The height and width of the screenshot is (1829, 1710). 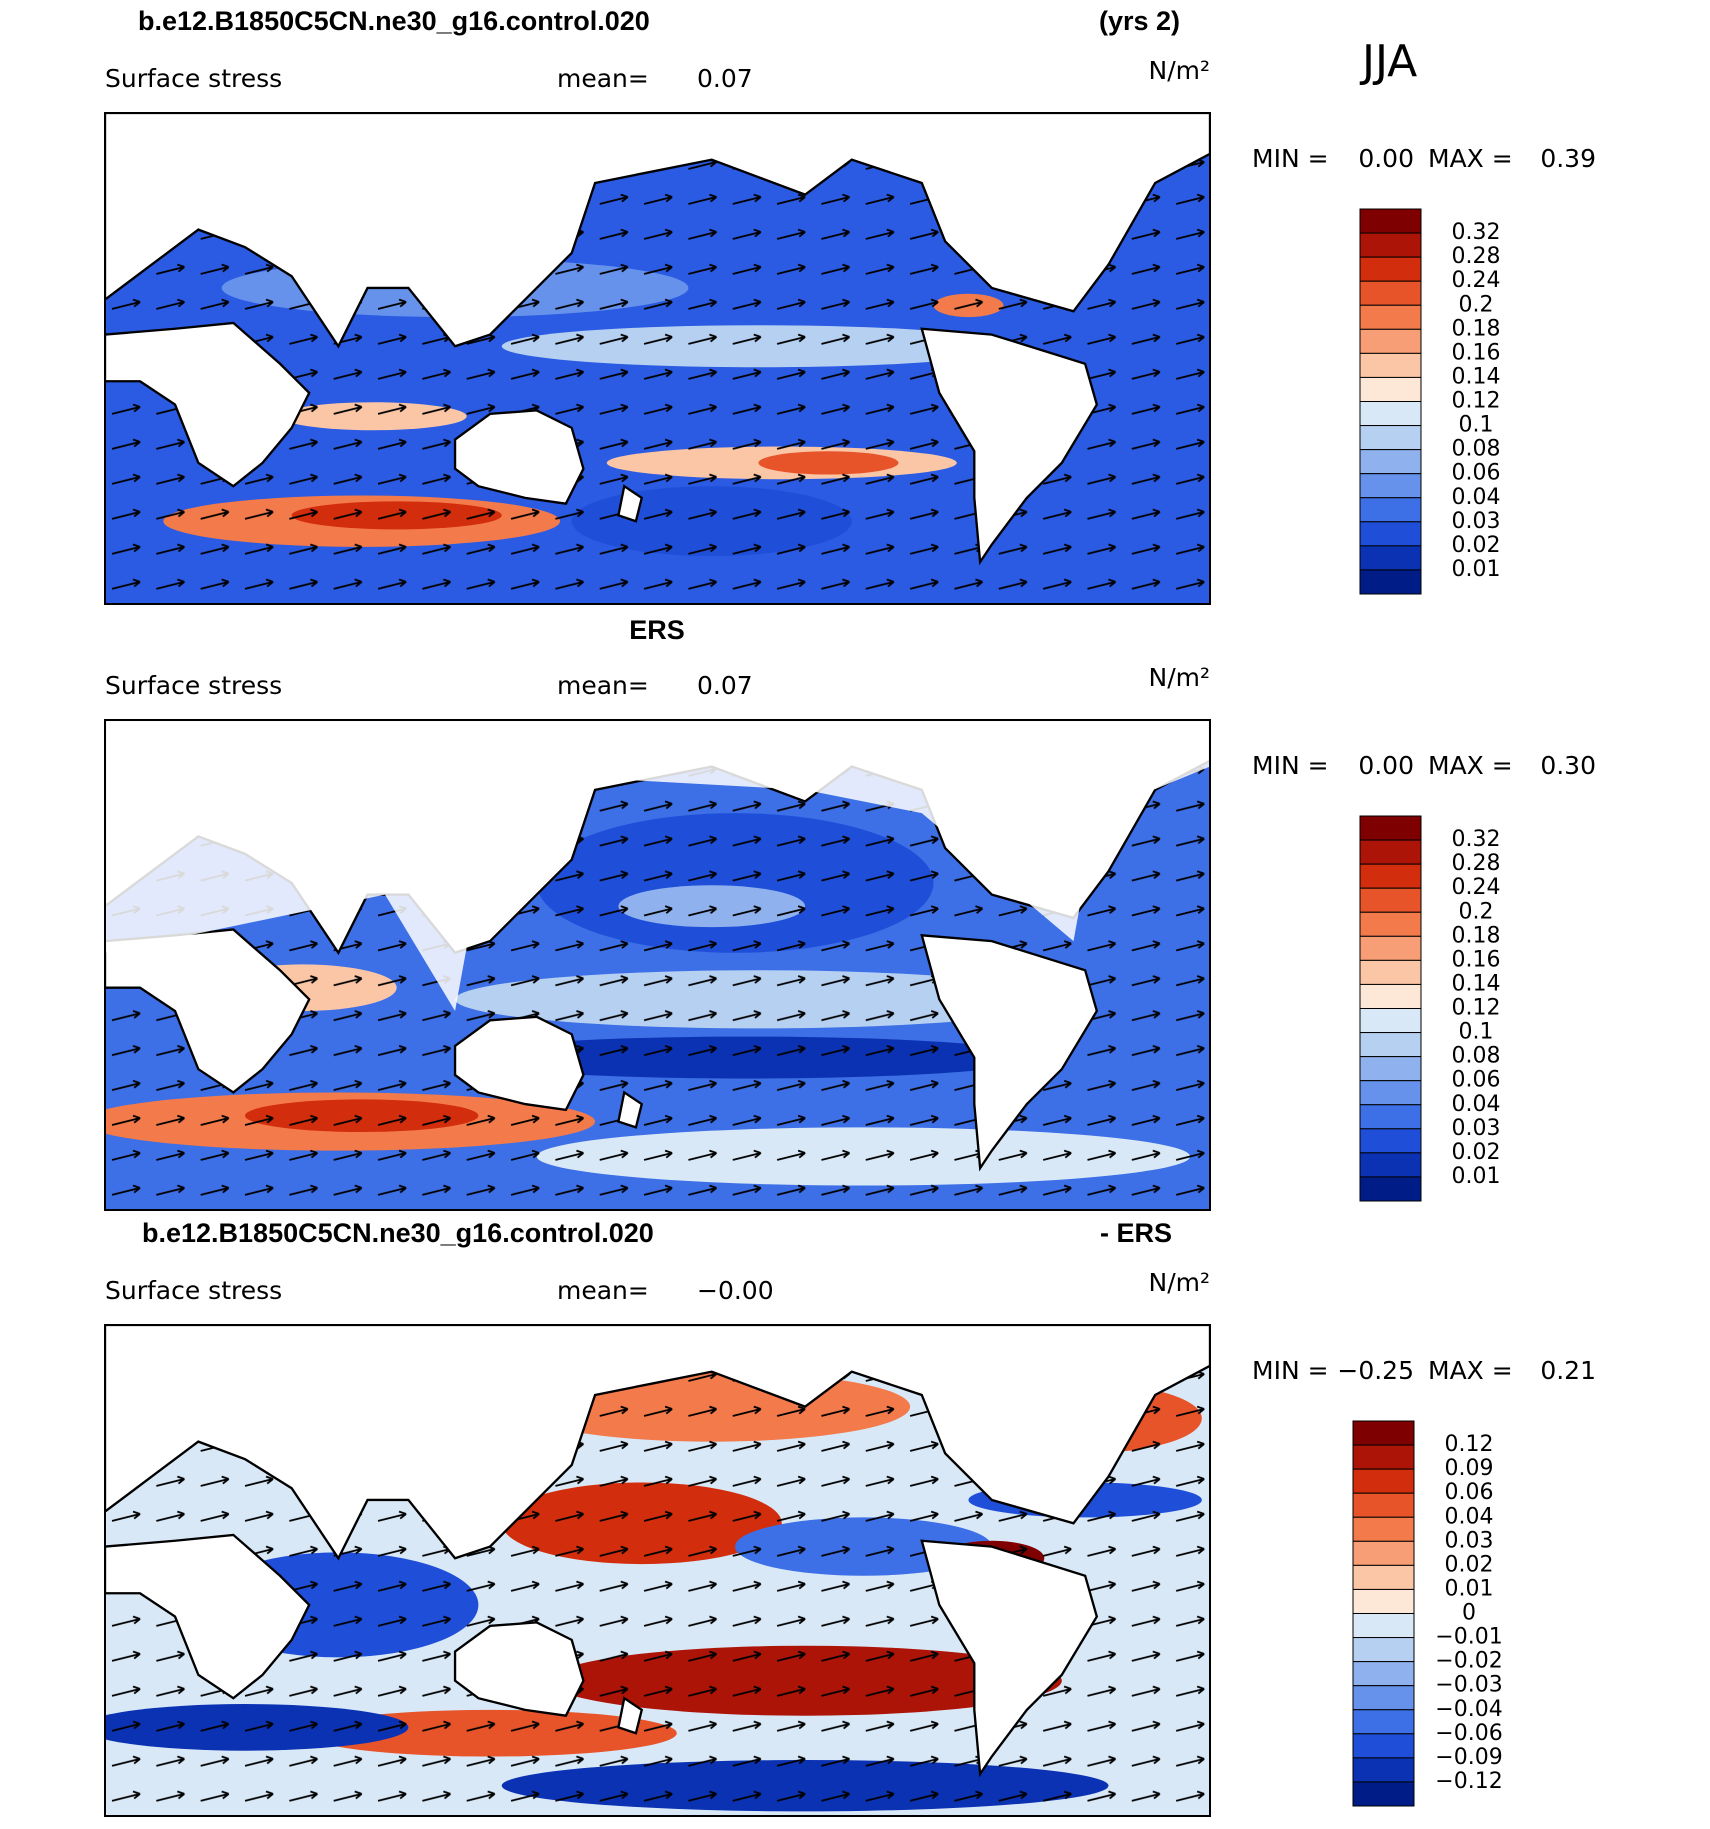 I want to click on colorbar-label: 0.18, so click(x=1476, y=328).